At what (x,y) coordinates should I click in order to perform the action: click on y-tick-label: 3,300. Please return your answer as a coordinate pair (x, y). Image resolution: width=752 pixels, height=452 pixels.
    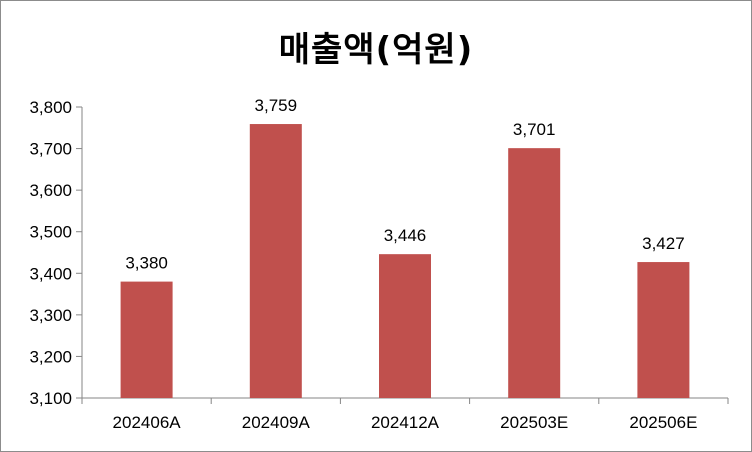
    Looking at the image, I should click on (50, 315).